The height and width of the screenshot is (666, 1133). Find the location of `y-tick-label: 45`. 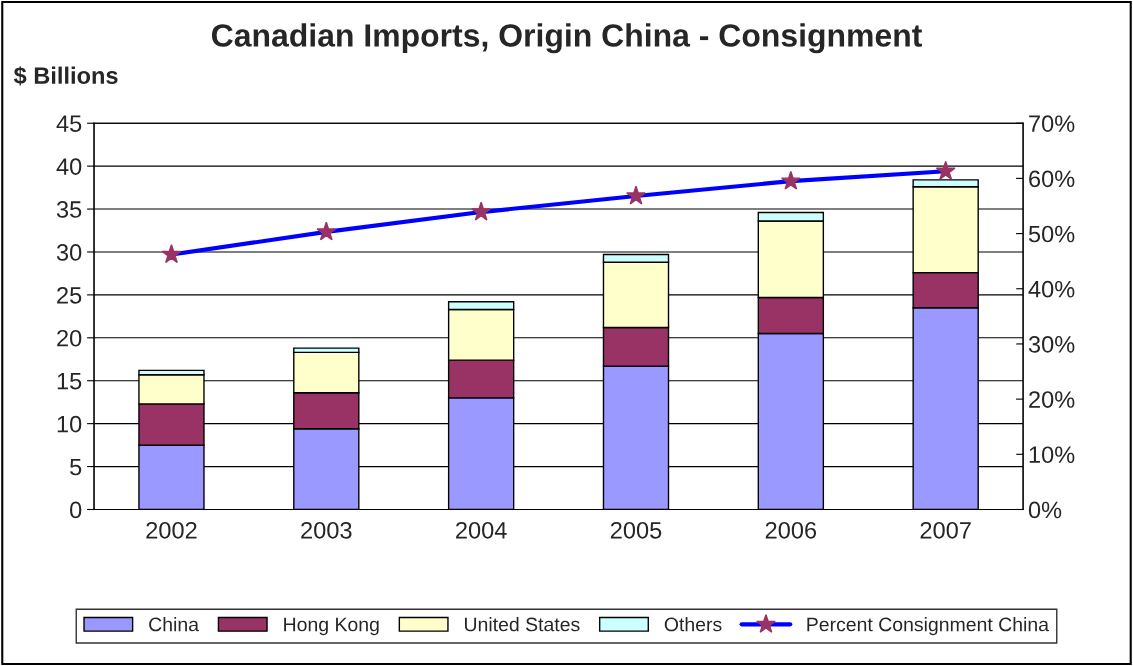

y-tick-label: 45 is located at coordinates (69, 123).